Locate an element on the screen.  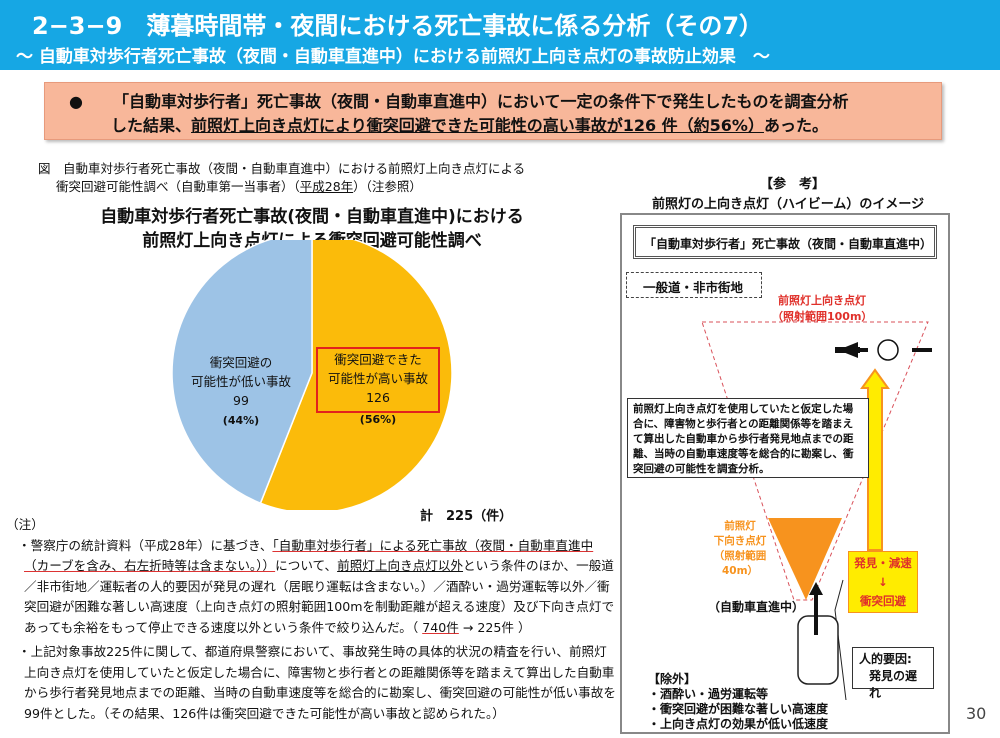
label-line: 発見の遅れ is located at coordinates (893, 684).